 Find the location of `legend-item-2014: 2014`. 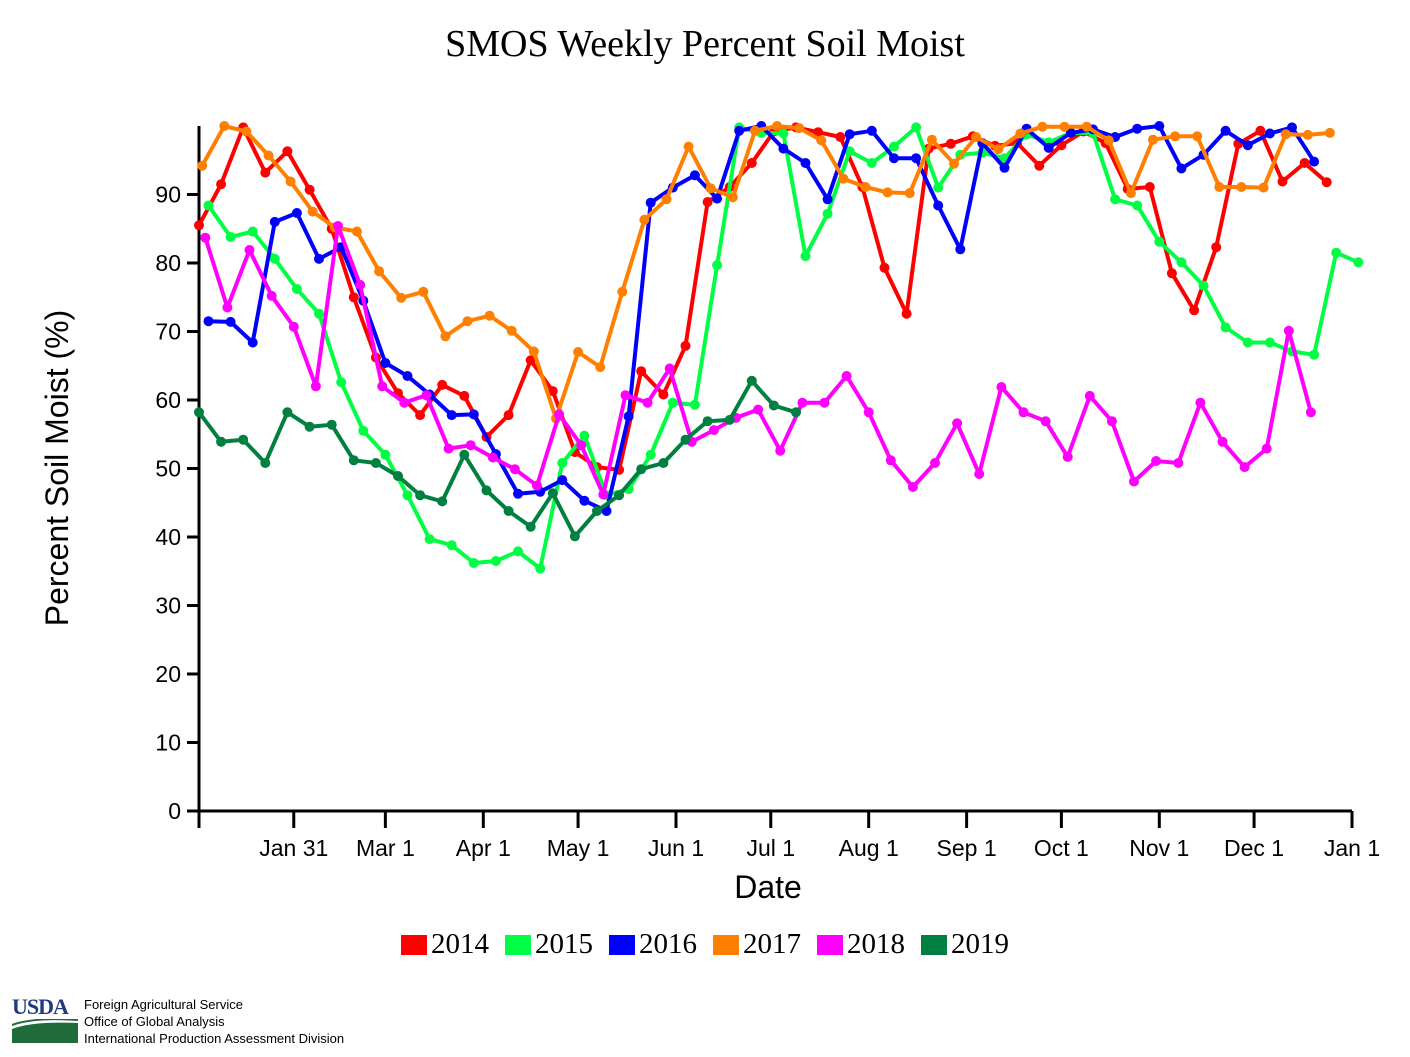

legend-item-2014: 2014 is located at coordinates (445, 944).